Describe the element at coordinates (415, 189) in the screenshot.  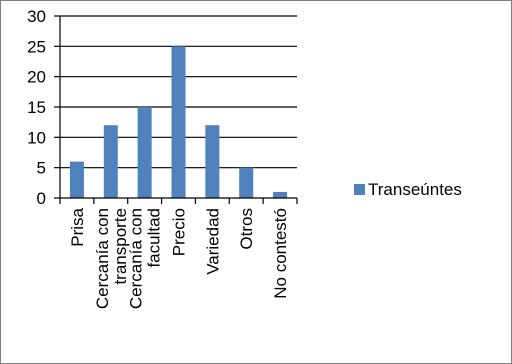
I see `legend-label: Transeúntes` at that location.